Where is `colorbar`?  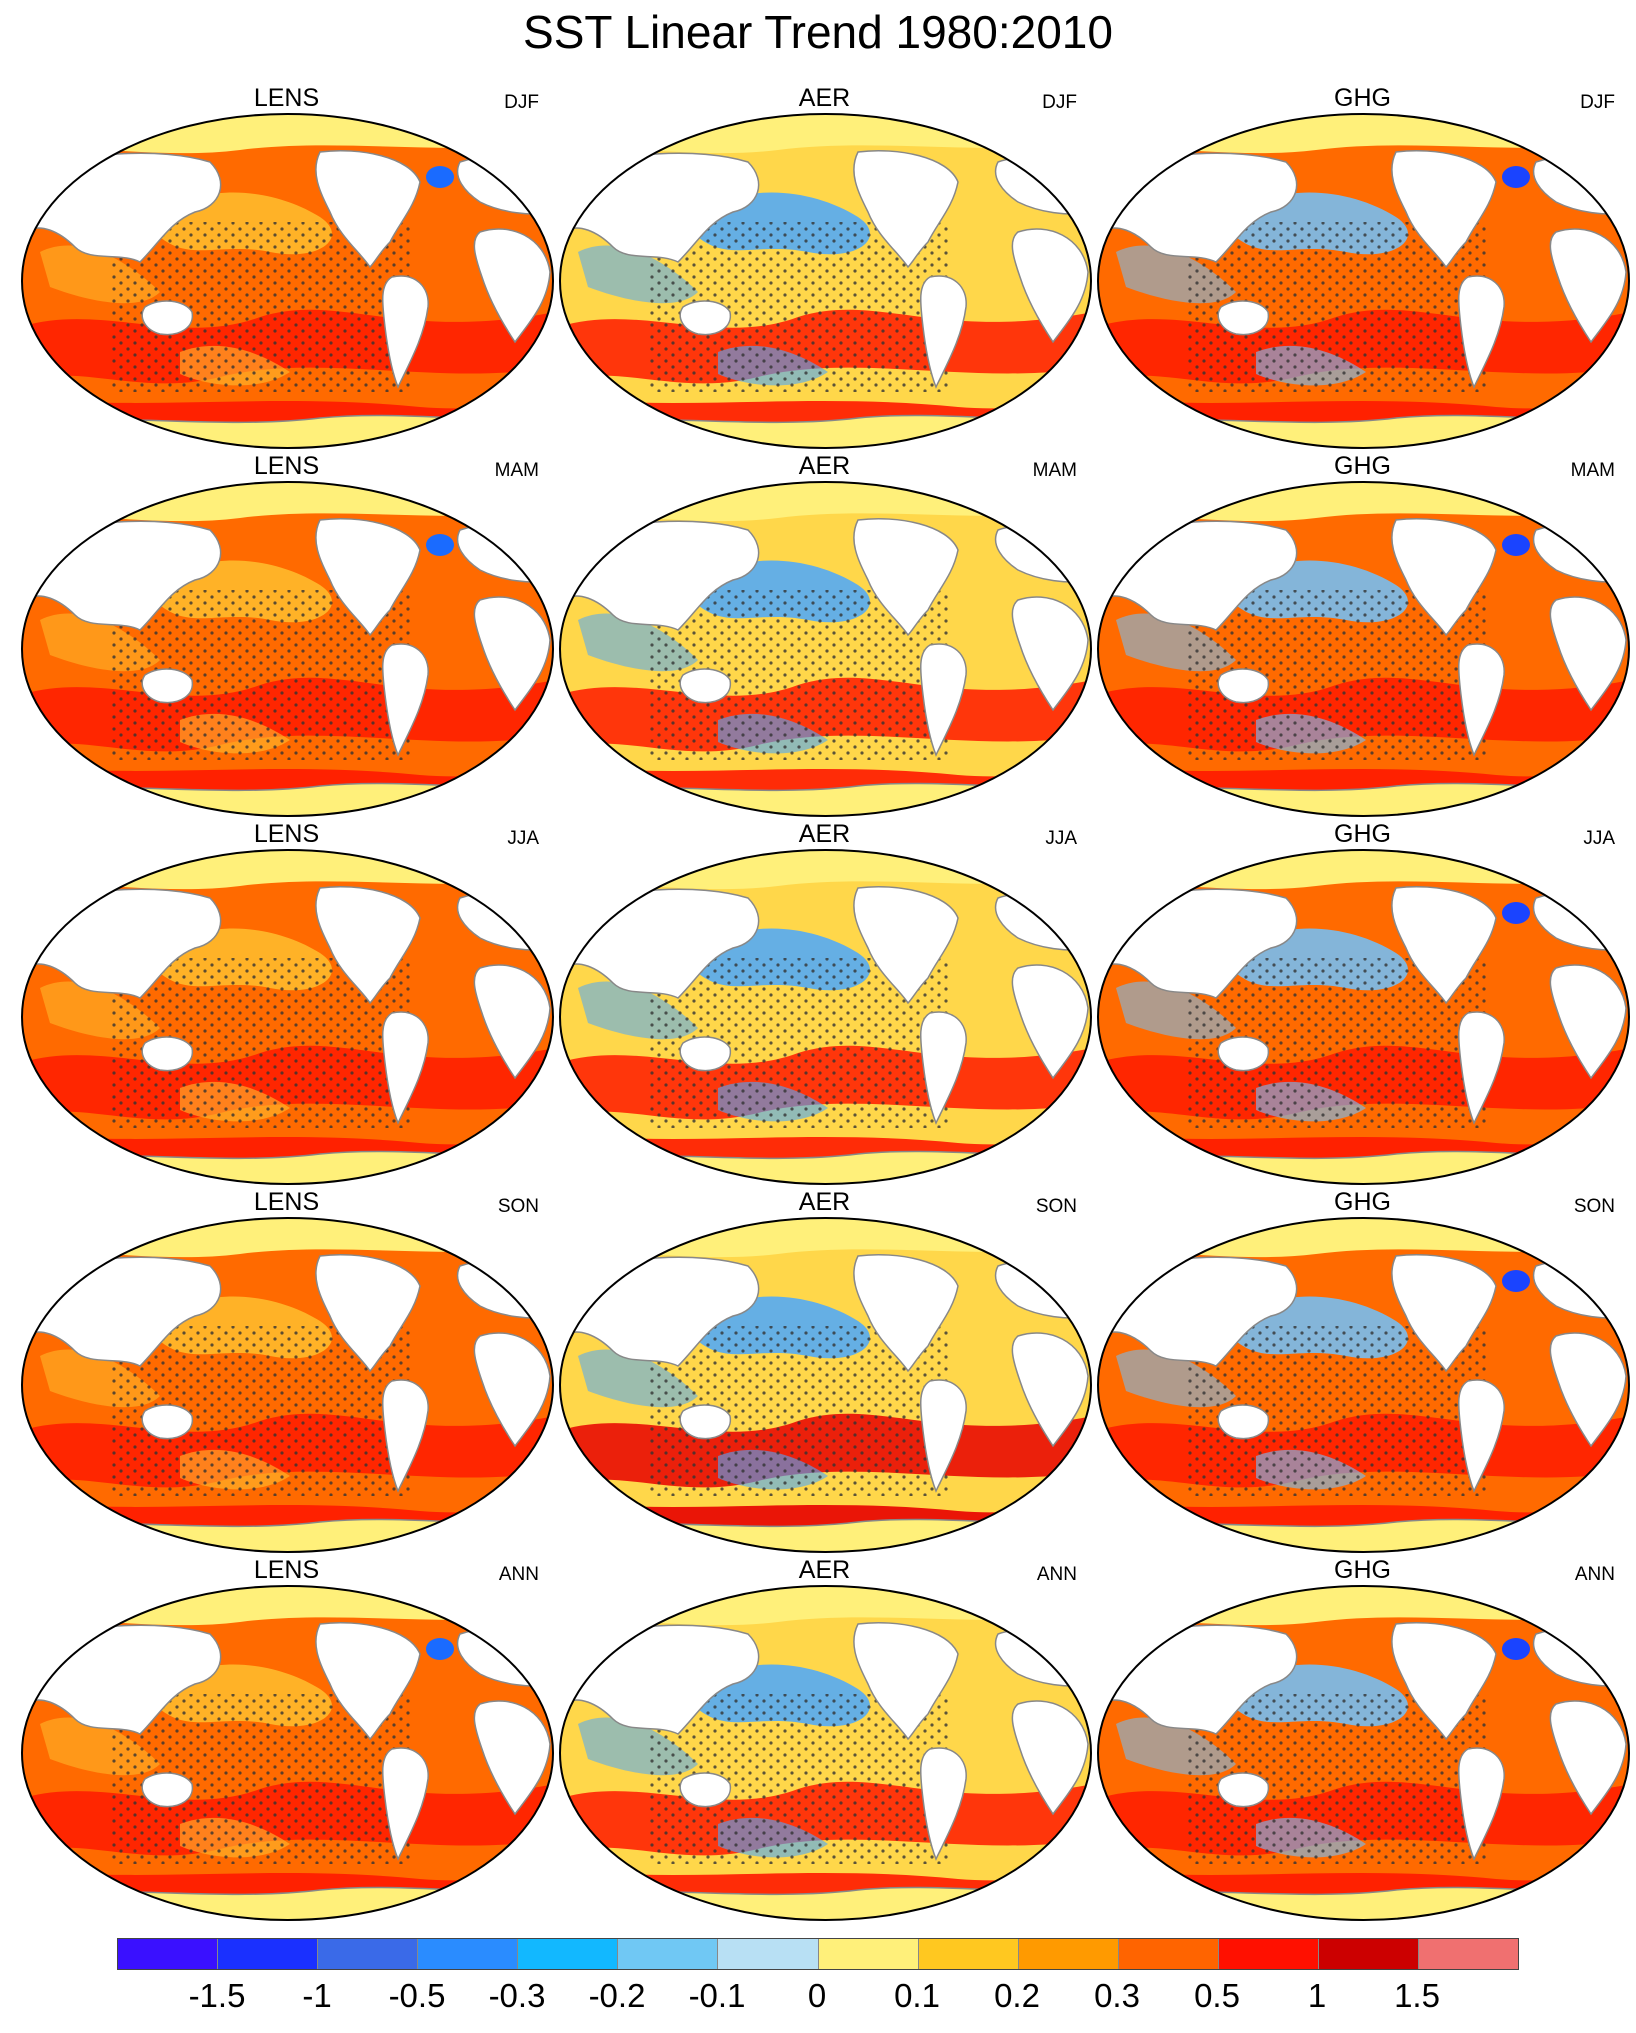
colorbar is located at coordinates (818, 1954).